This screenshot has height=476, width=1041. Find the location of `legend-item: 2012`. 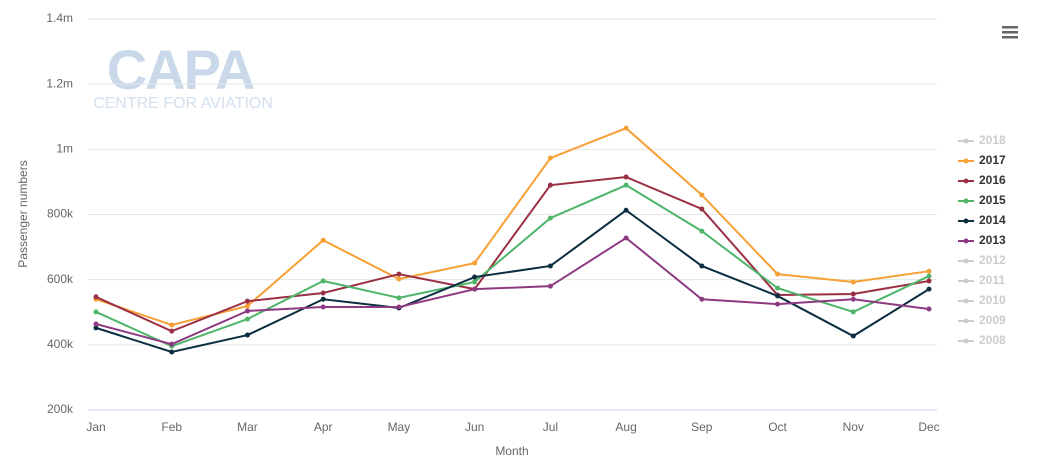

legend-item: 2012 is located at coordinates (992, 260).